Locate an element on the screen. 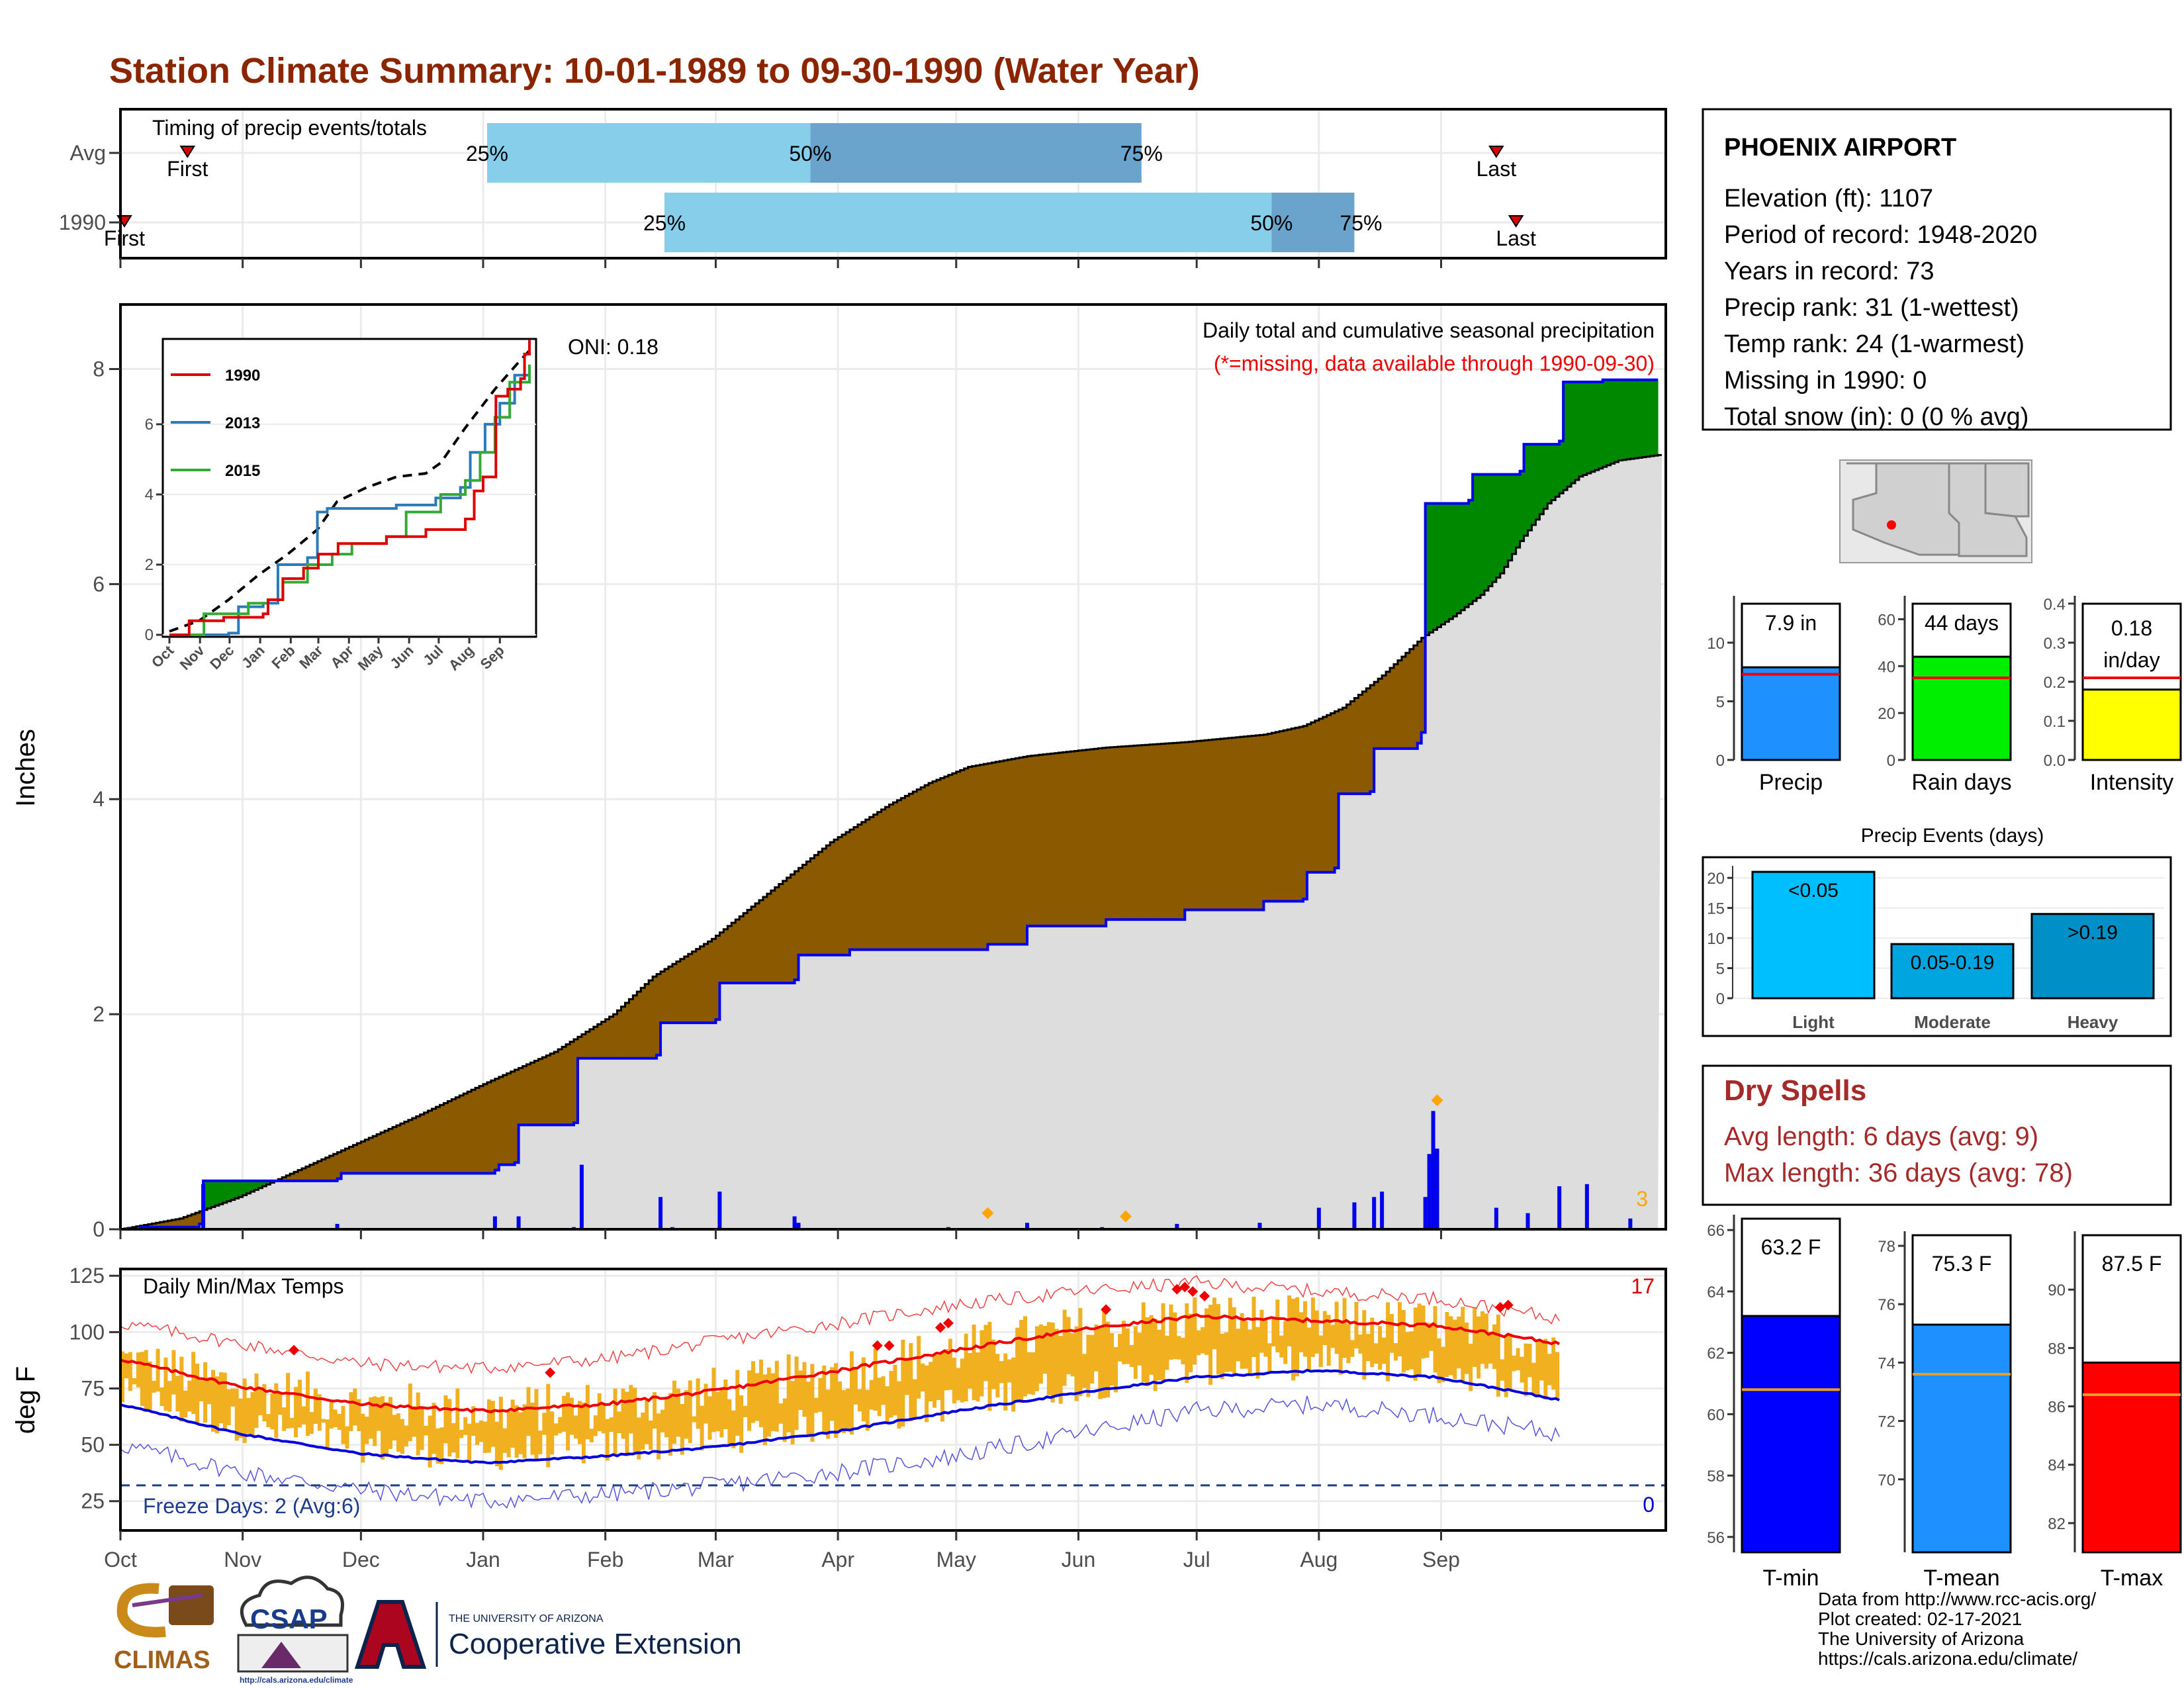  inset-average-line is located at coordinates (350, 491).